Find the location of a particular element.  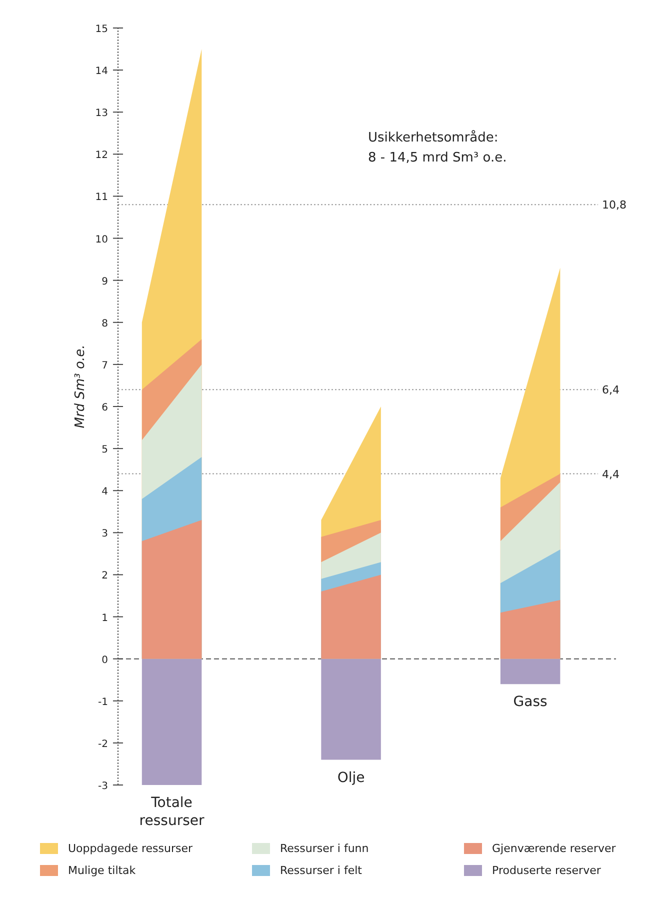

y-tick-label: 8 is located at coordinates (105, 324).